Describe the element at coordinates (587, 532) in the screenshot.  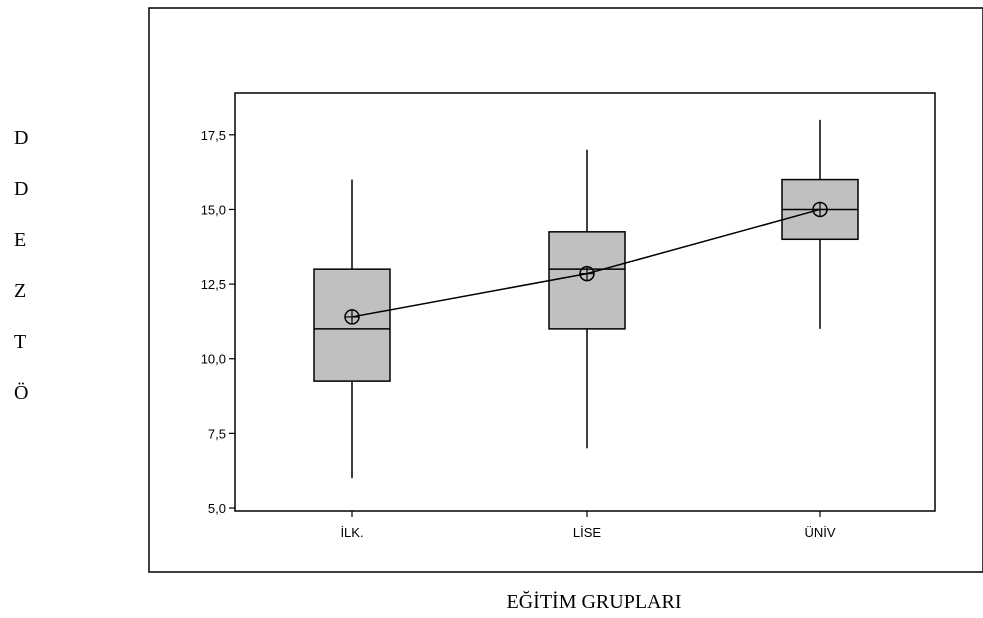
I see `x-tick-label: LİSE` at that location.